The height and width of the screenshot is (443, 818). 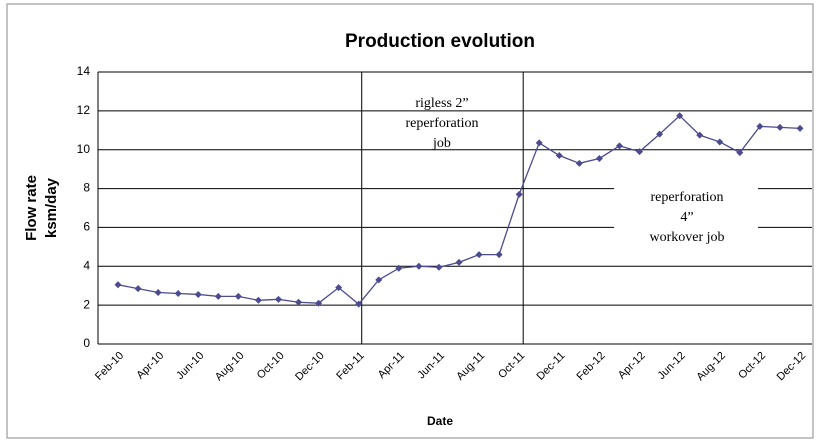 I want to click on y-tick-label: 6, so click(x=86, y=227).